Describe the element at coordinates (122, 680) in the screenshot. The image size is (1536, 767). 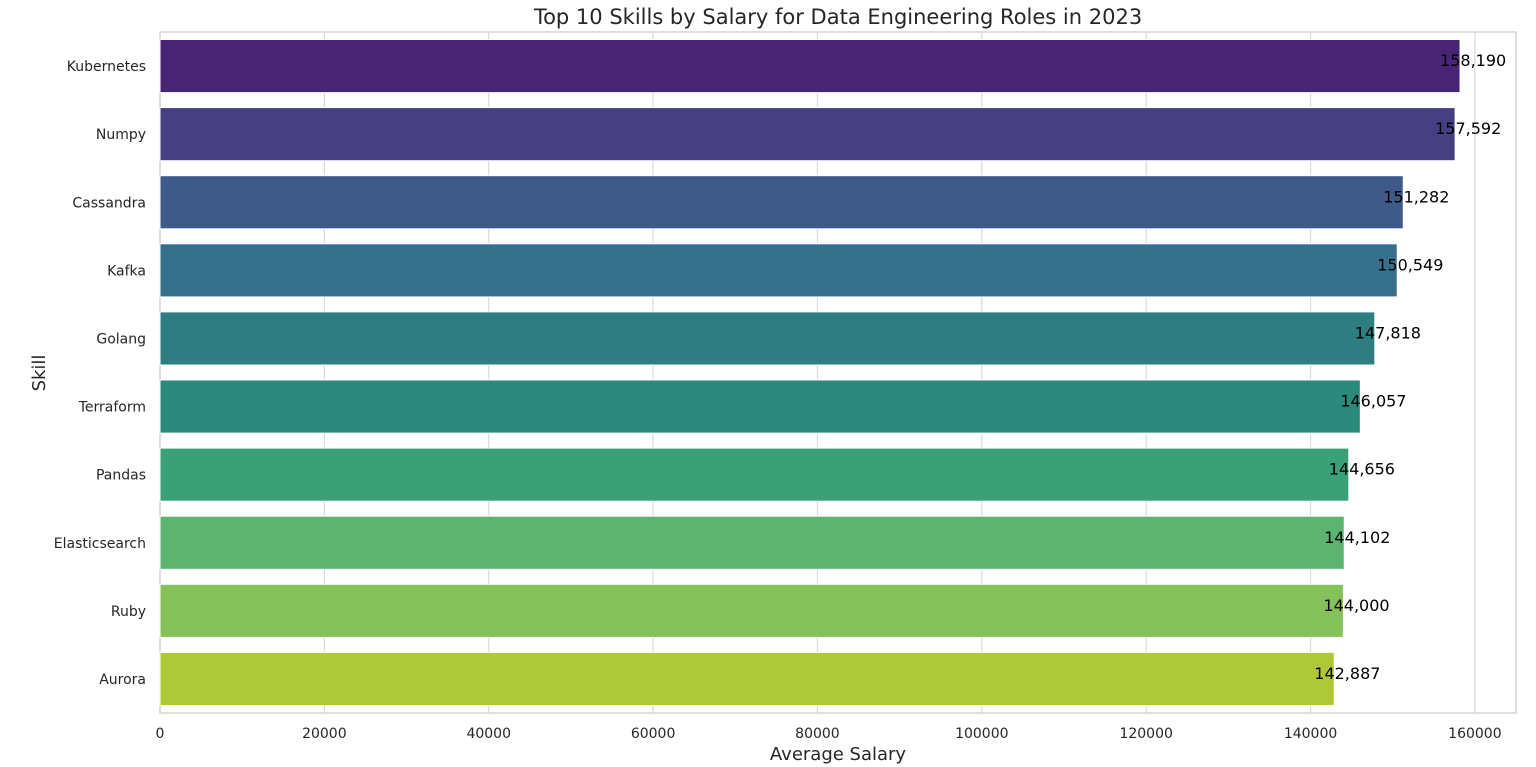
I see `y-tick-label: Aurora` at that location.